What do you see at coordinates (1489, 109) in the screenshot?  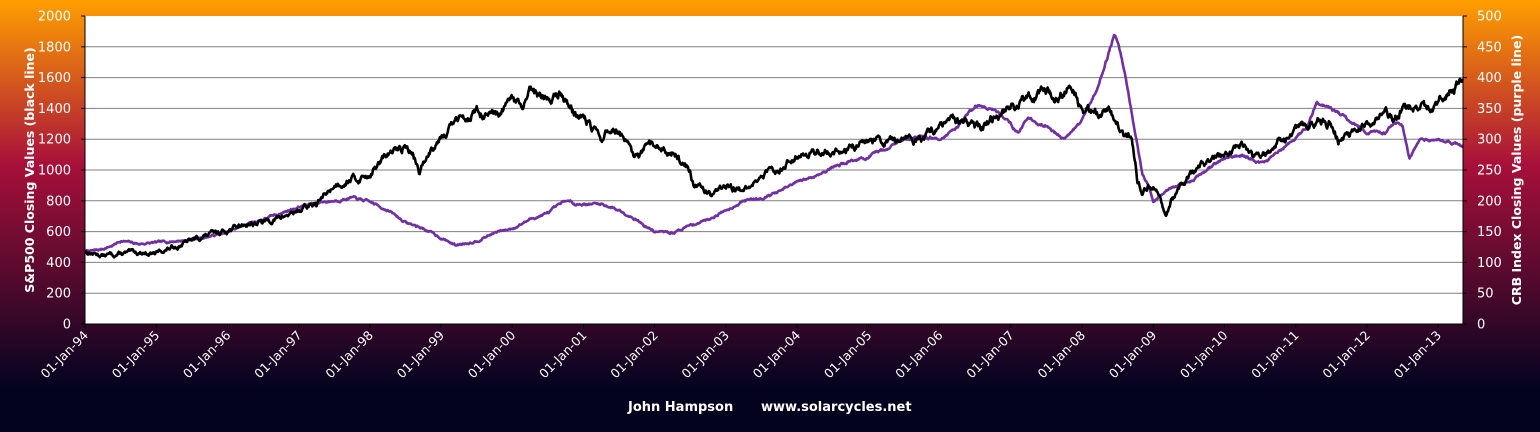 I see `right-tick-label: 350` at bounding box center [1489, 109].